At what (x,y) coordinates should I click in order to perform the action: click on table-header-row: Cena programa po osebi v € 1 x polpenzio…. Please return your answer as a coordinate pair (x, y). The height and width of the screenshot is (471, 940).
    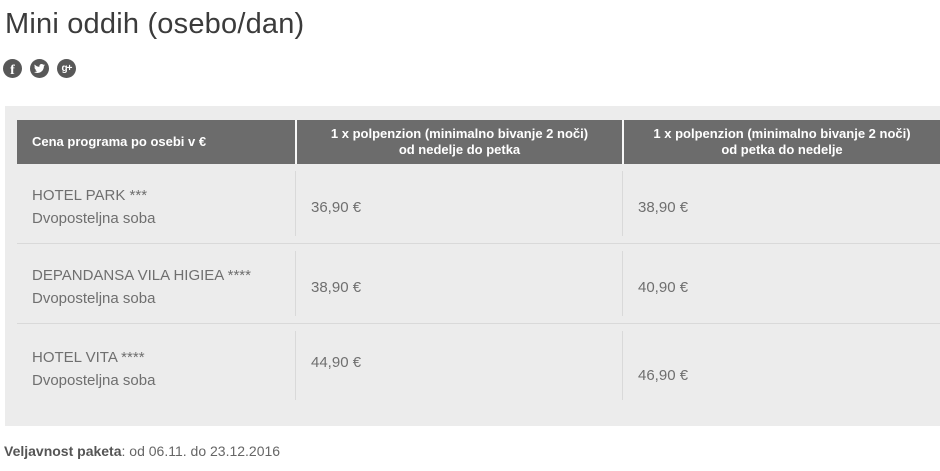
    Looking at the image, I should click on (478, 142).